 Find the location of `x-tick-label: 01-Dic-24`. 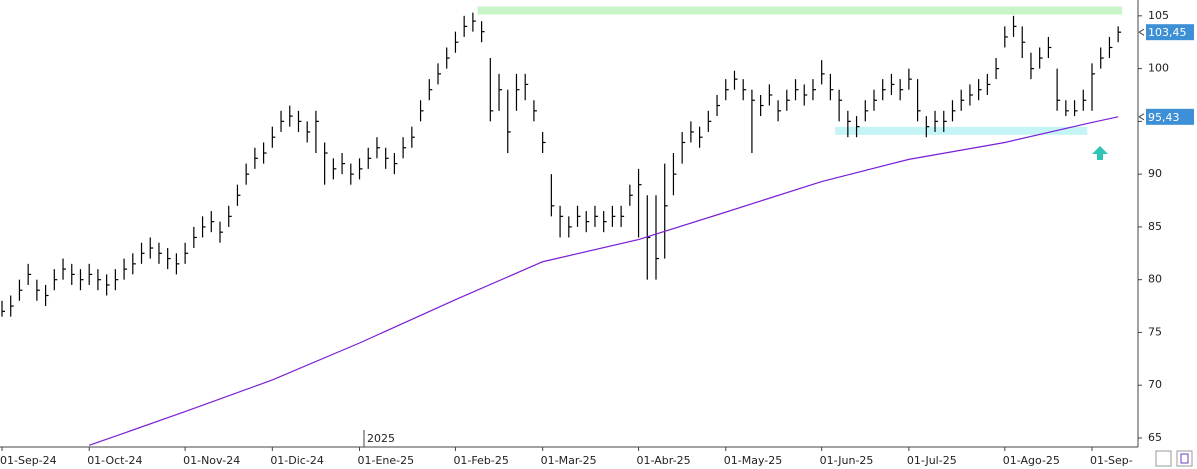

x-tick-label: 01-Dic-24 is located at coordinates (297, 460).